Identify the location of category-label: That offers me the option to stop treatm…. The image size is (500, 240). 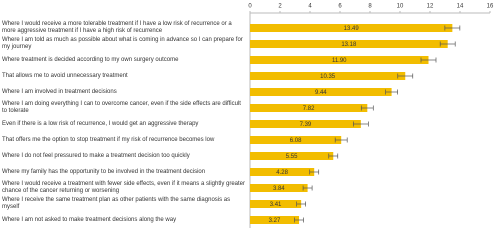
(108, 139).